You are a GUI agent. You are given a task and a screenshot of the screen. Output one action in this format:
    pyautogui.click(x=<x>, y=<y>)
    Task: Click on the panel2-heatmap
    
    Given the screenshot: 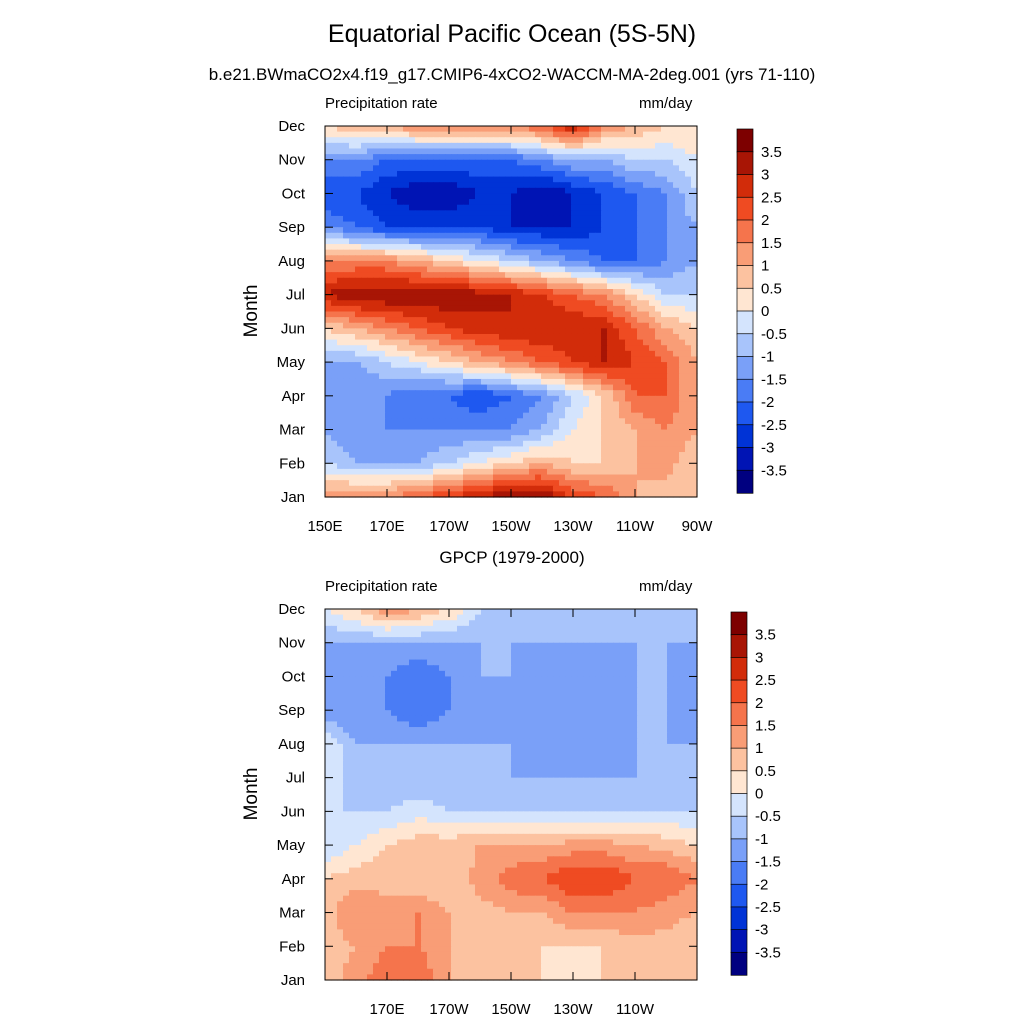 What is the action you would take?
    pyautogui.click(x=511, y=795)
    